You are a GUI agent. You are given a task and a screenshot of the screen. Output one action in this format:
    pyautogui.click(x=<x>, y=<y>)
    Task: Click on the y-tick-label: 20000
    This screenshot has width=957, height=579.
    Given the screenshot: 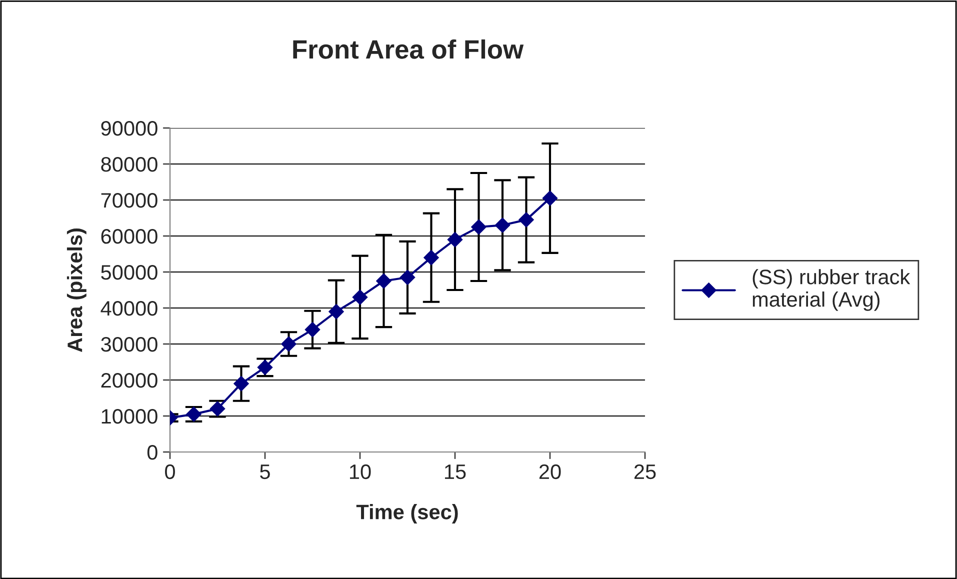 What is the action you would take?
    pyautogui.click(x=129, y=380)
    